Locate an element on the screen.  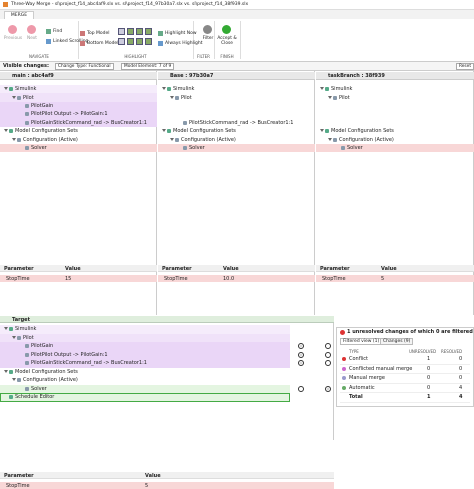
summary-cell: Conflicted manual merge is located at coordinates (381, 368).